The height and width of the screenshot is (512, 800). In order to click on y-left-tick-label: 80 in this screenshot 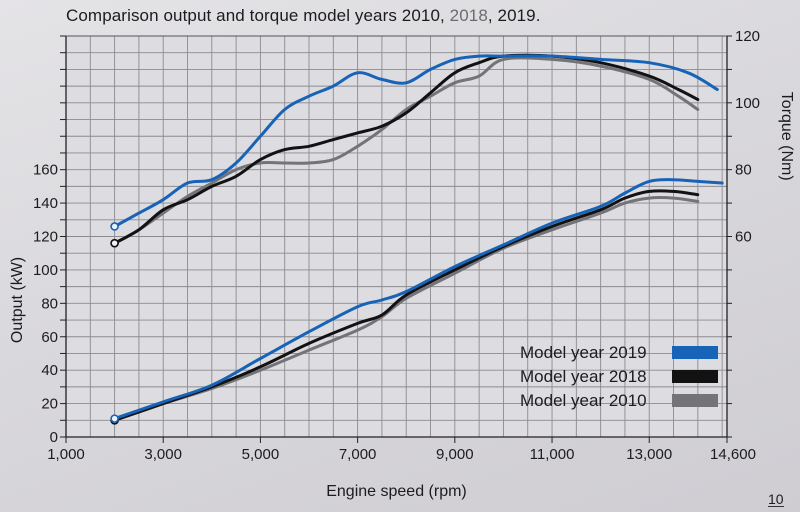, I will do `click(49, 303)`.